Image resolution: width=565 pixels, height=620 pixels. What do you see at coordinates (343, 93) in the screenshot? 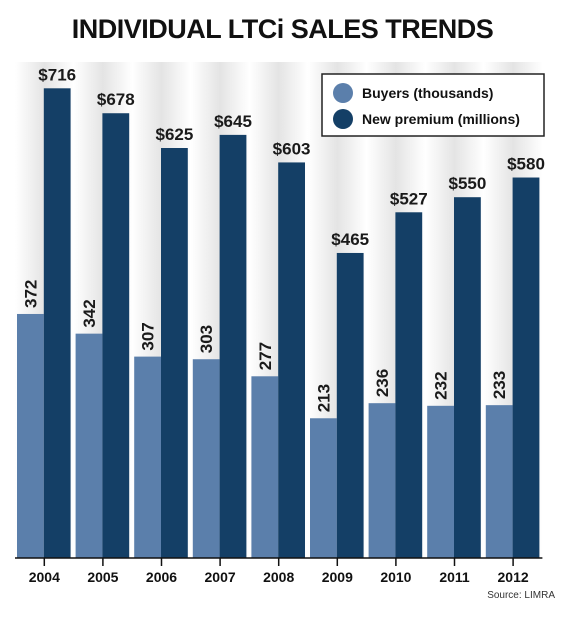
I see `legend-swatch-buyers` at bounding box center [343, 93].